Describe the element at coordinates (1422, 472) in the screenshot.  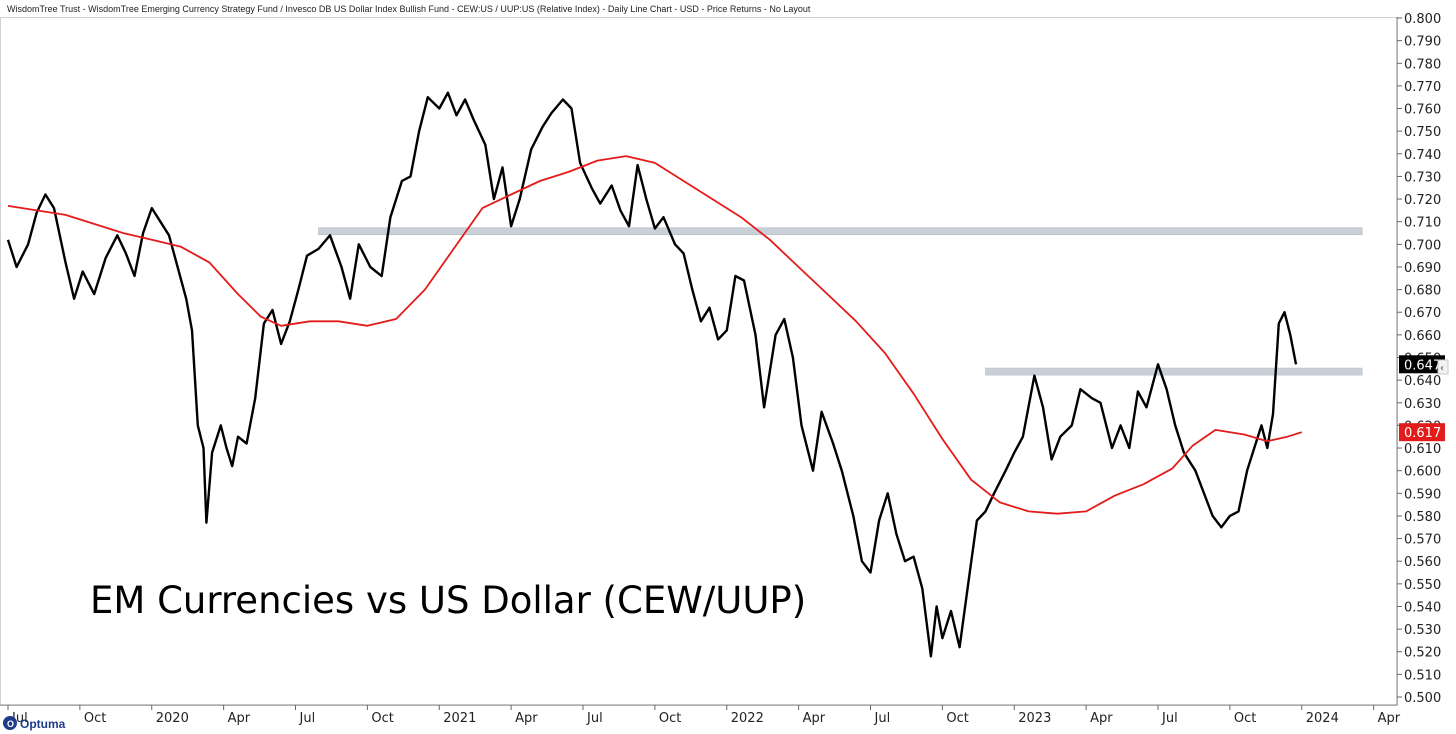
I see `y-tick-label: 0.600` at that location.